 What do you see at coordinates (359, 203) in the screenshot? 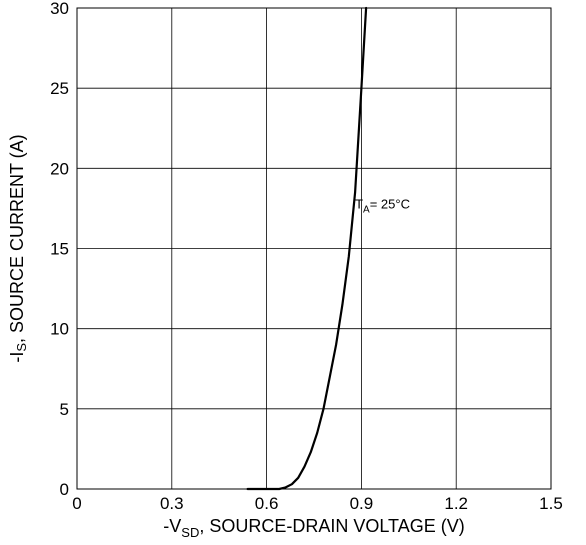
I see `annotation-prefix: T` at bounding box center [359, 203].